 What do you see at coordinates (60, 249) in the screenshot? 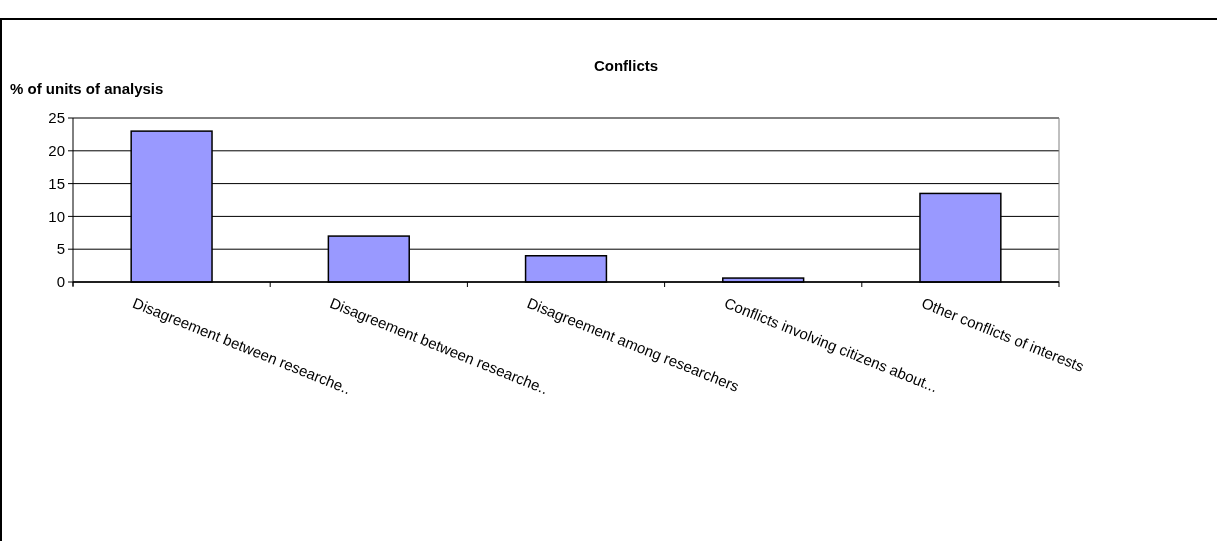
I see `y-tick-label: 5` at bounding box center [60, 249].